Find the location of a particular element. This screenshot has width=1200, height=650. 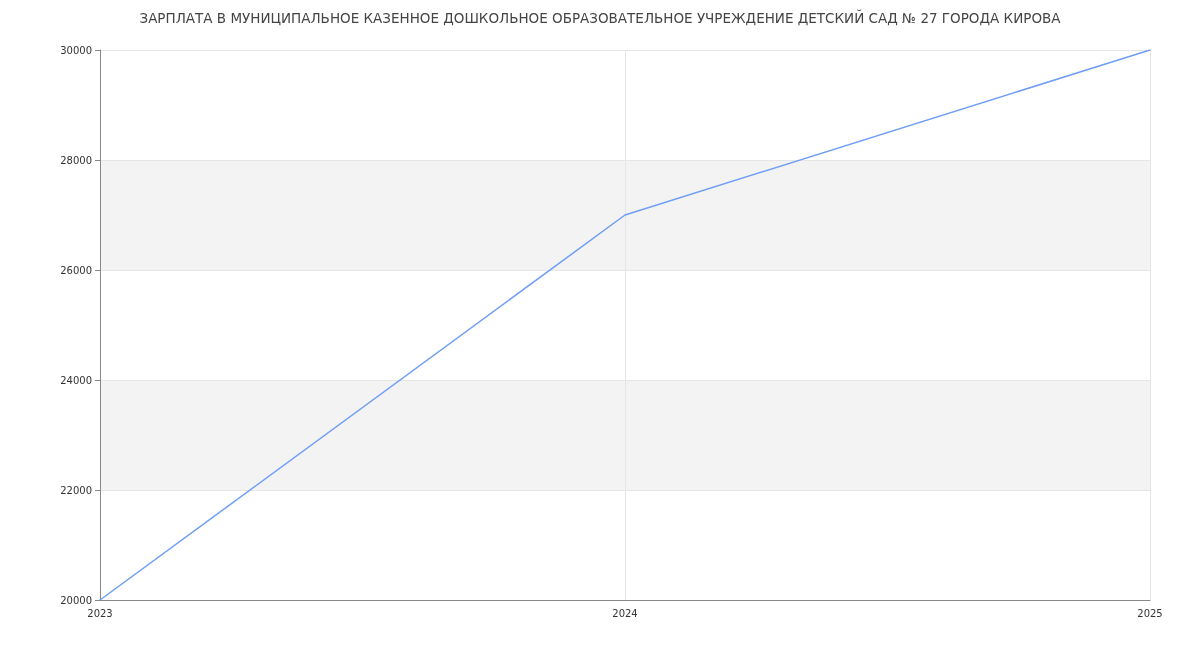

x-tick-label: 2024 is located at coordinates (625, 613).